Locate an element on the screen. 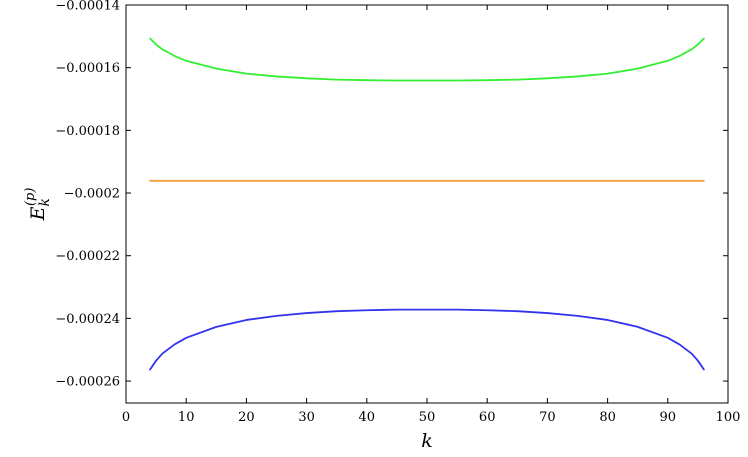  x-tick-label: 20 is located at coordinates (246, 417).